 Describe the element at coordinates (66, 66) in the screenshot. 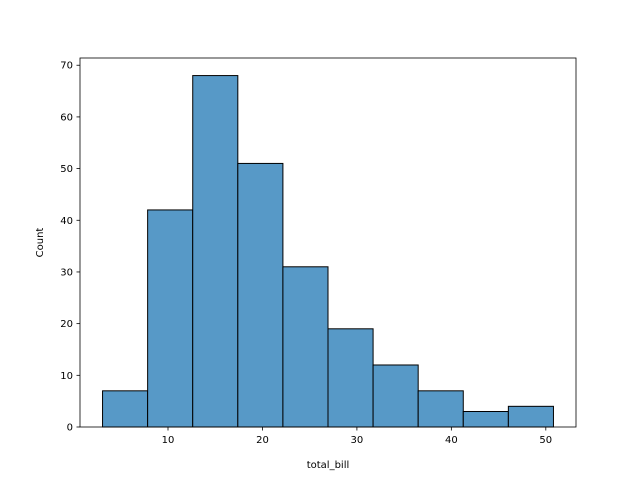

I see `y-tick-label: 70` at that location.